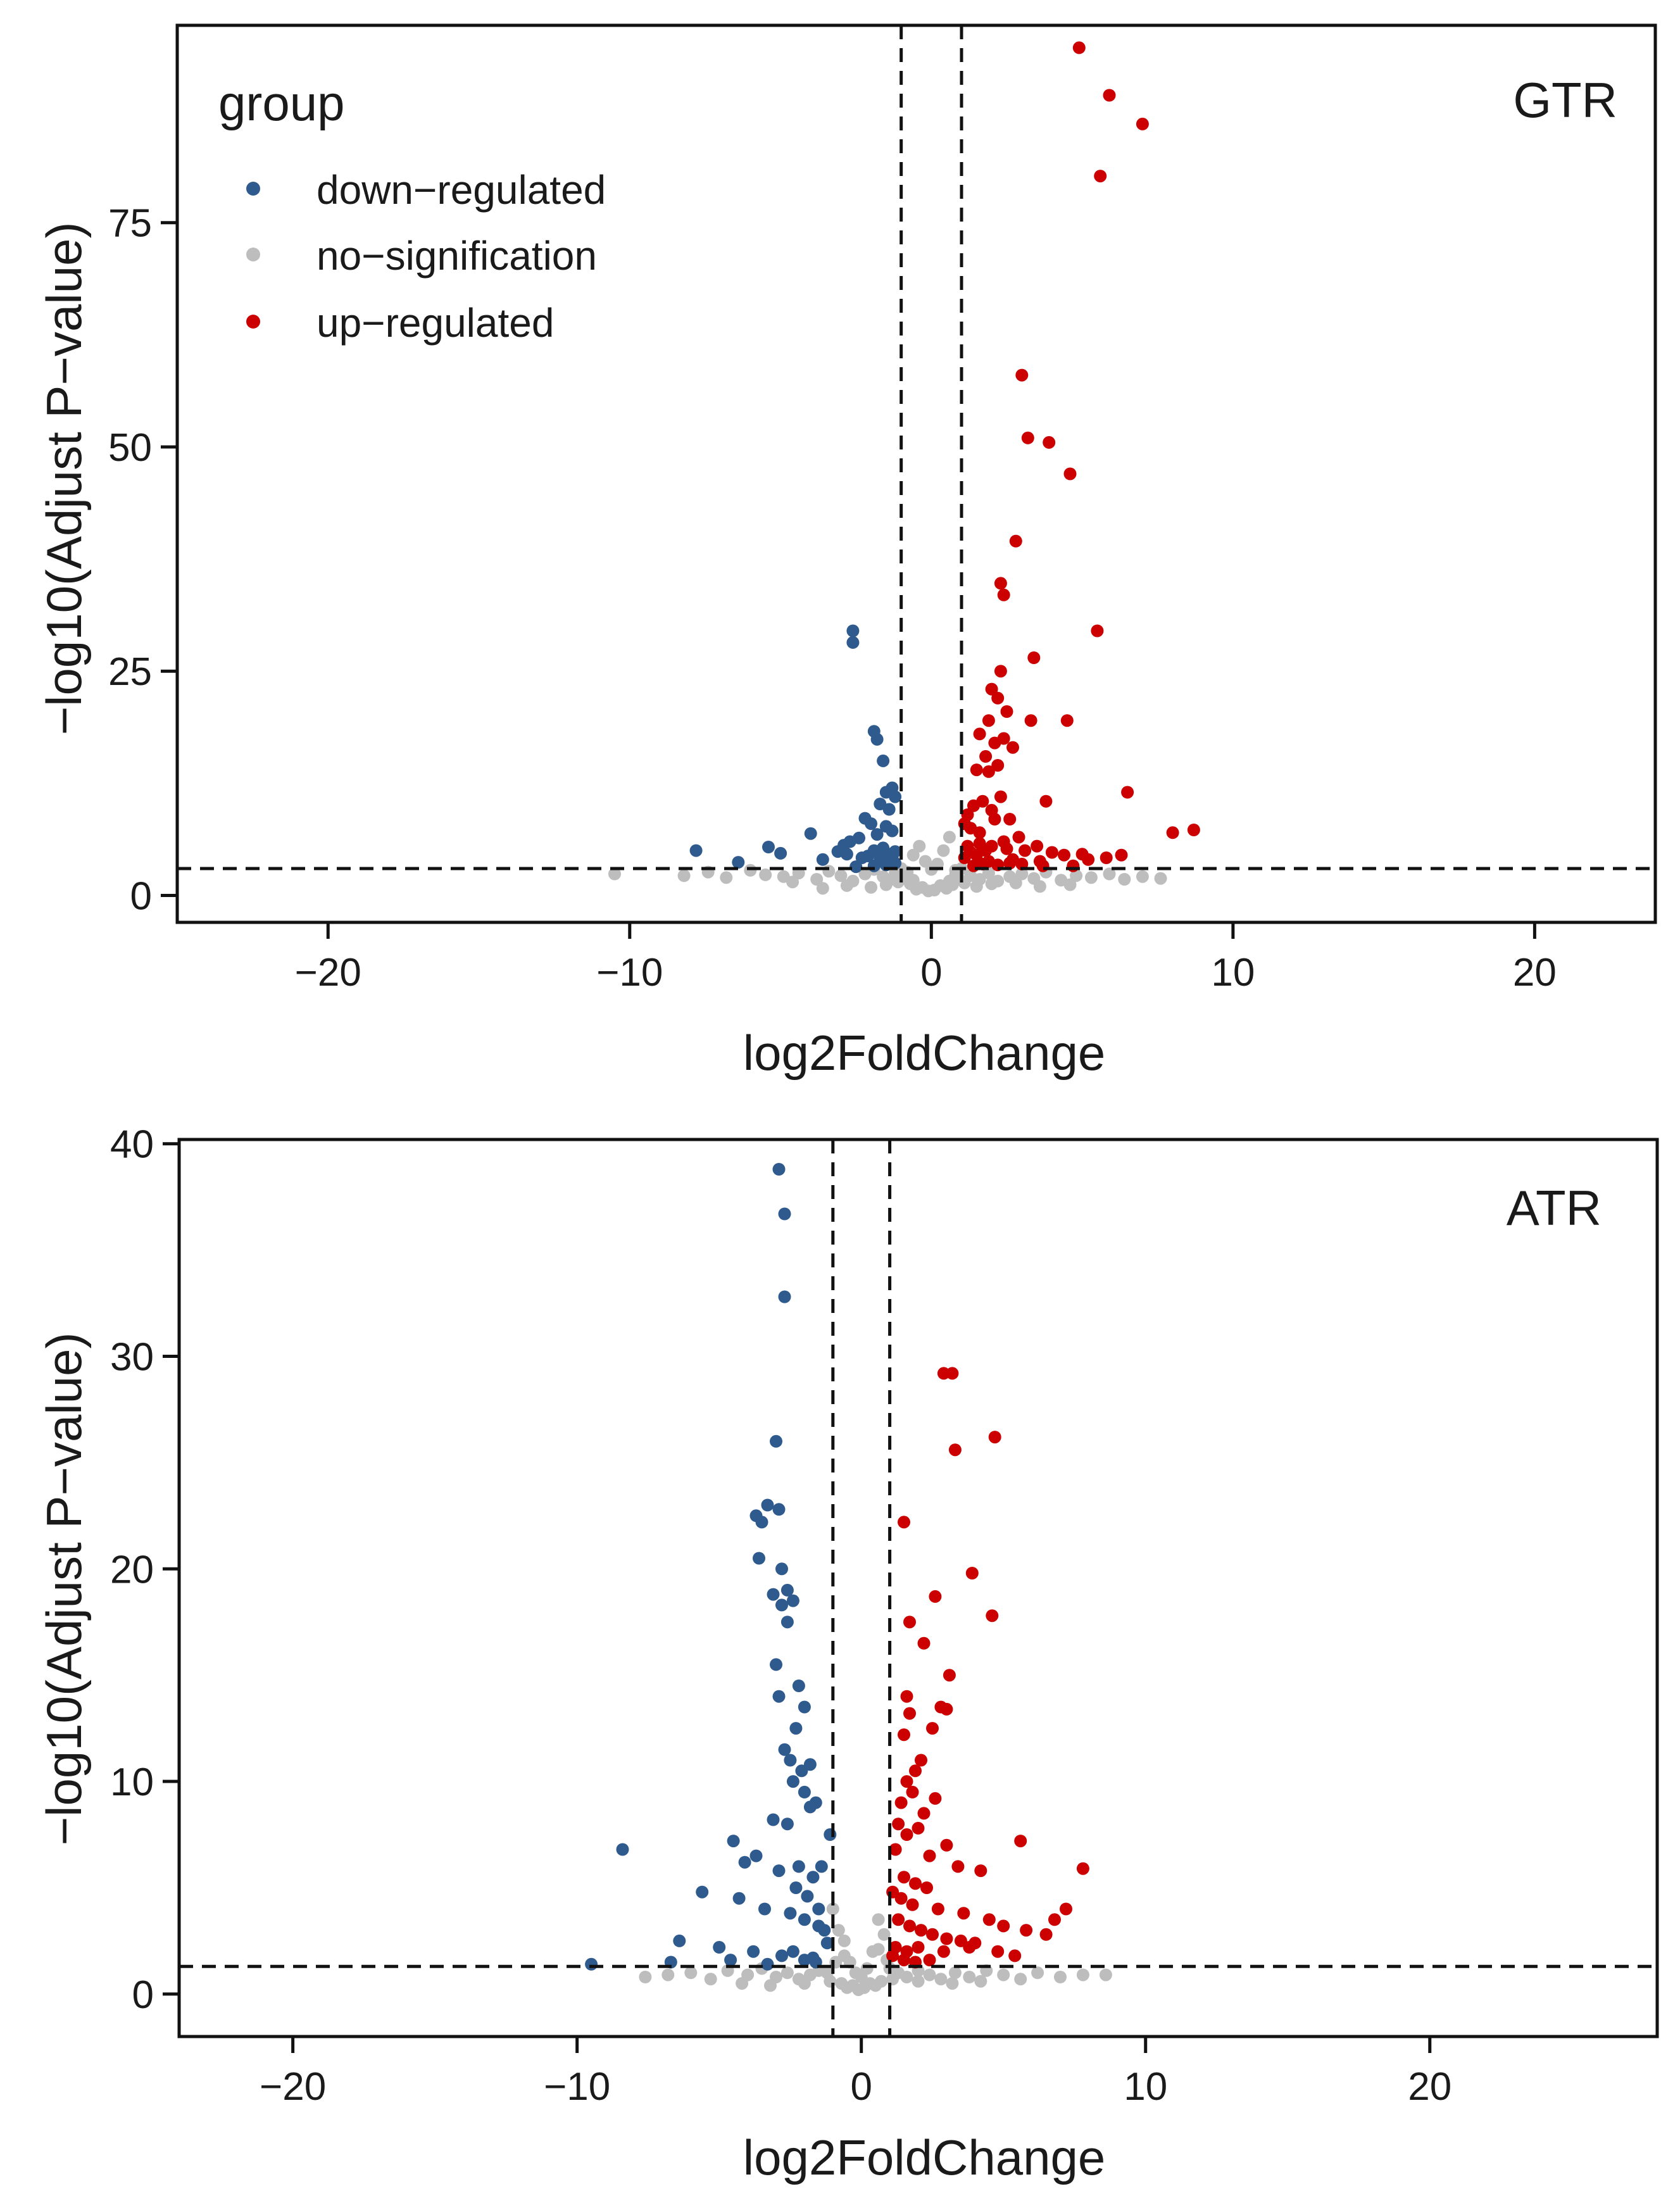 The height and width of the screenshot is (2191, 1680). Describe the element at coordinates (1565, 100) in the screenshot. I see `gtr-panel-label: GTR` at that location.